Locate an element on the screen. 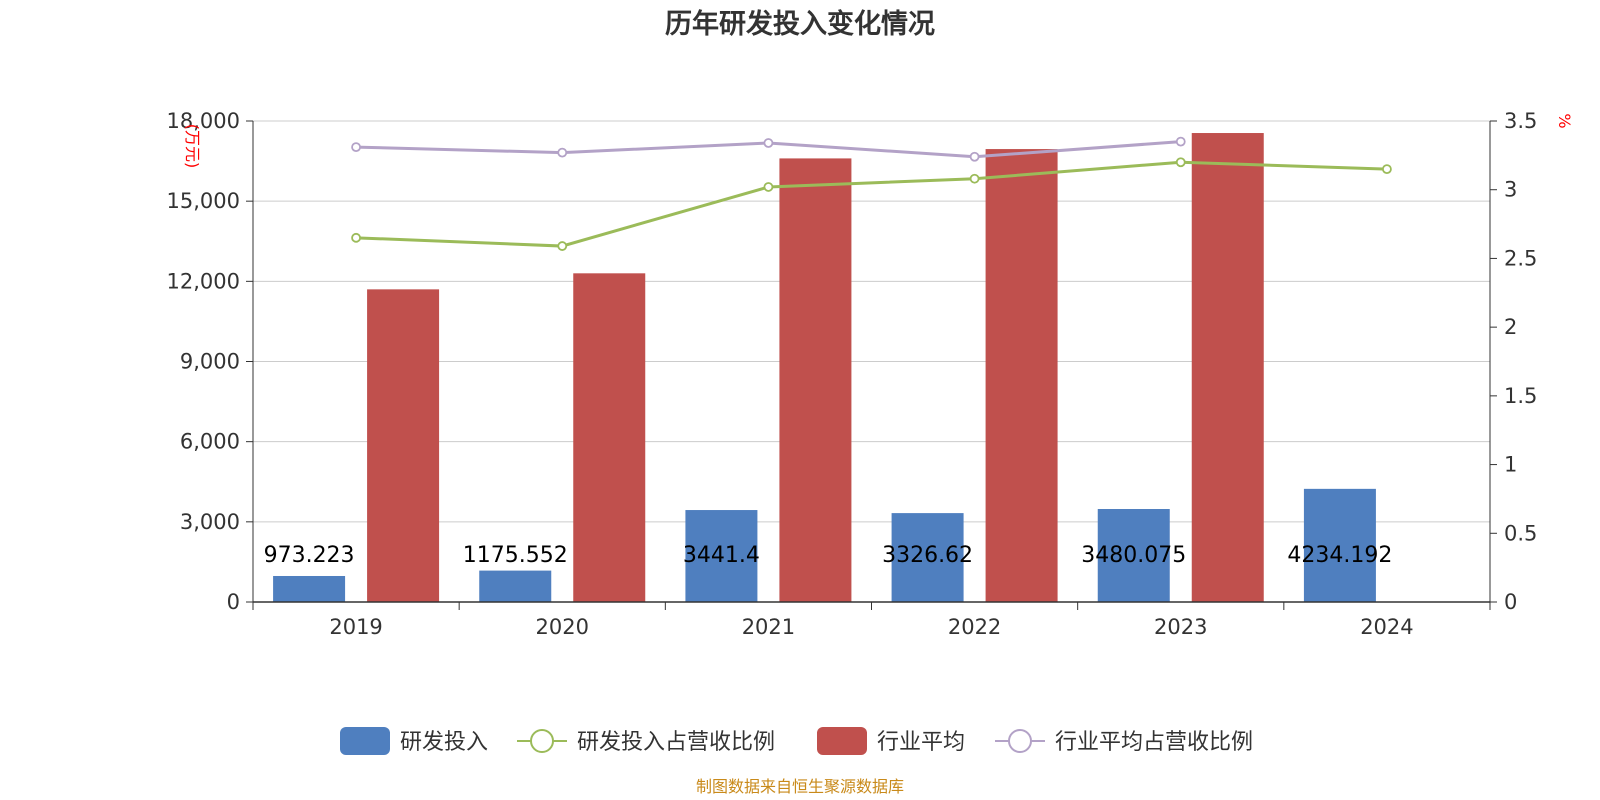 The height and width of the screenshot is (800, 1600). left-axis-tick-label: 0 is located at coordinates (233, 602).